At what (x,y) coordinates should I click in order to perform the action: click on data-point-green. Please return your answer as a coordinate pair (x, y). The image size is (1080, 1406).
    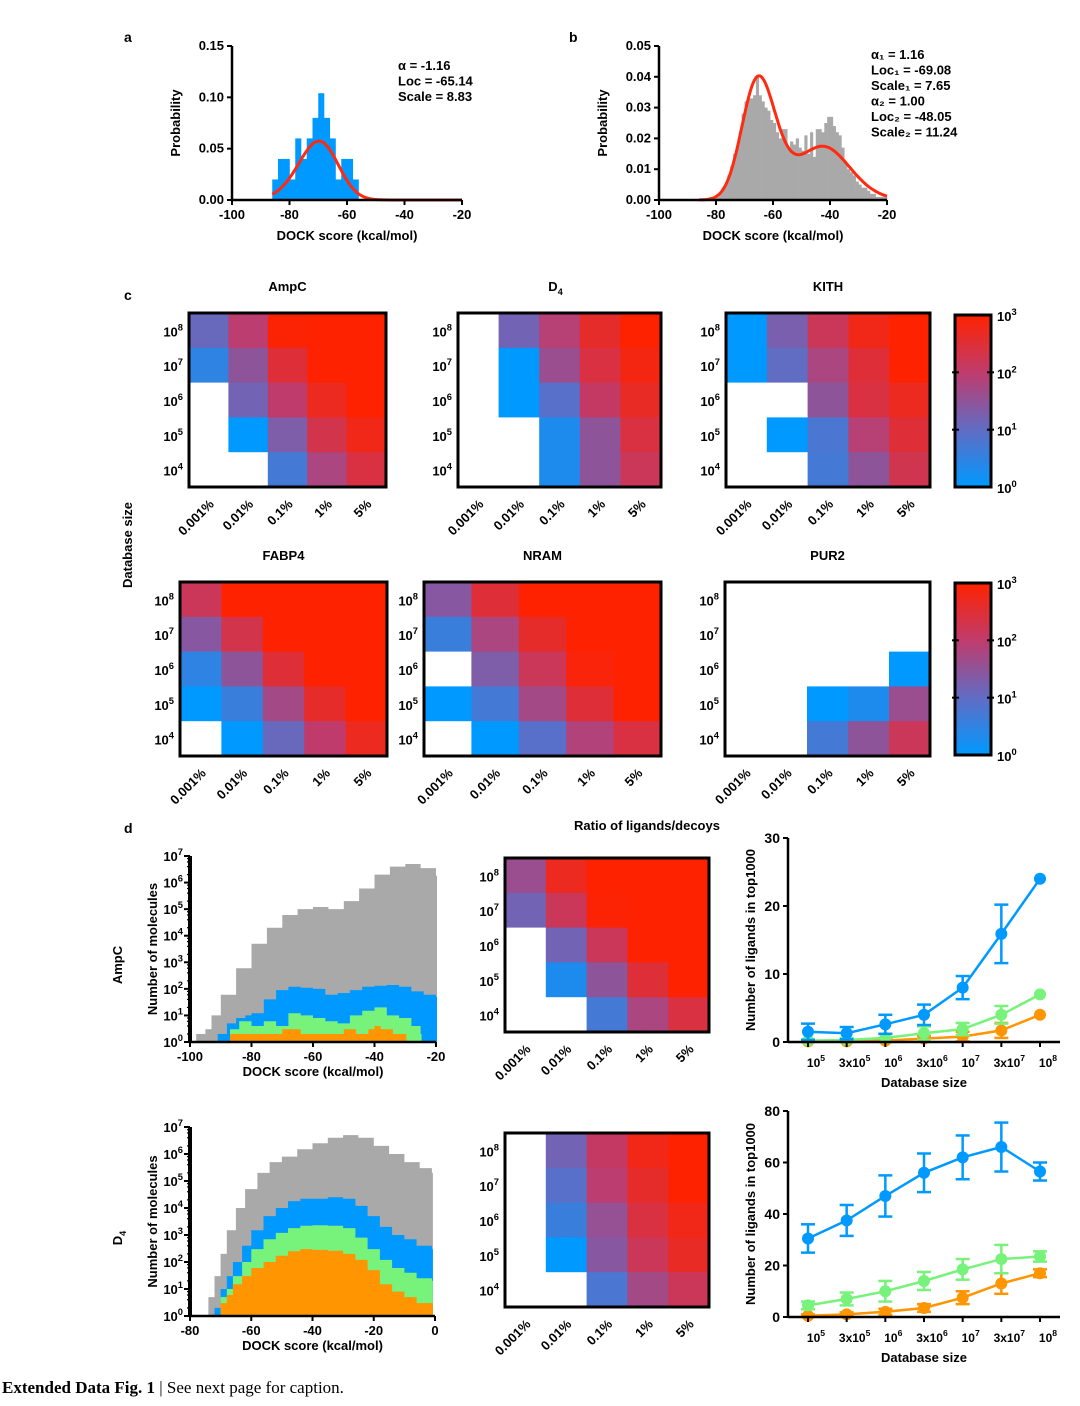
    Looking at the image, I should click on (924, 1033).